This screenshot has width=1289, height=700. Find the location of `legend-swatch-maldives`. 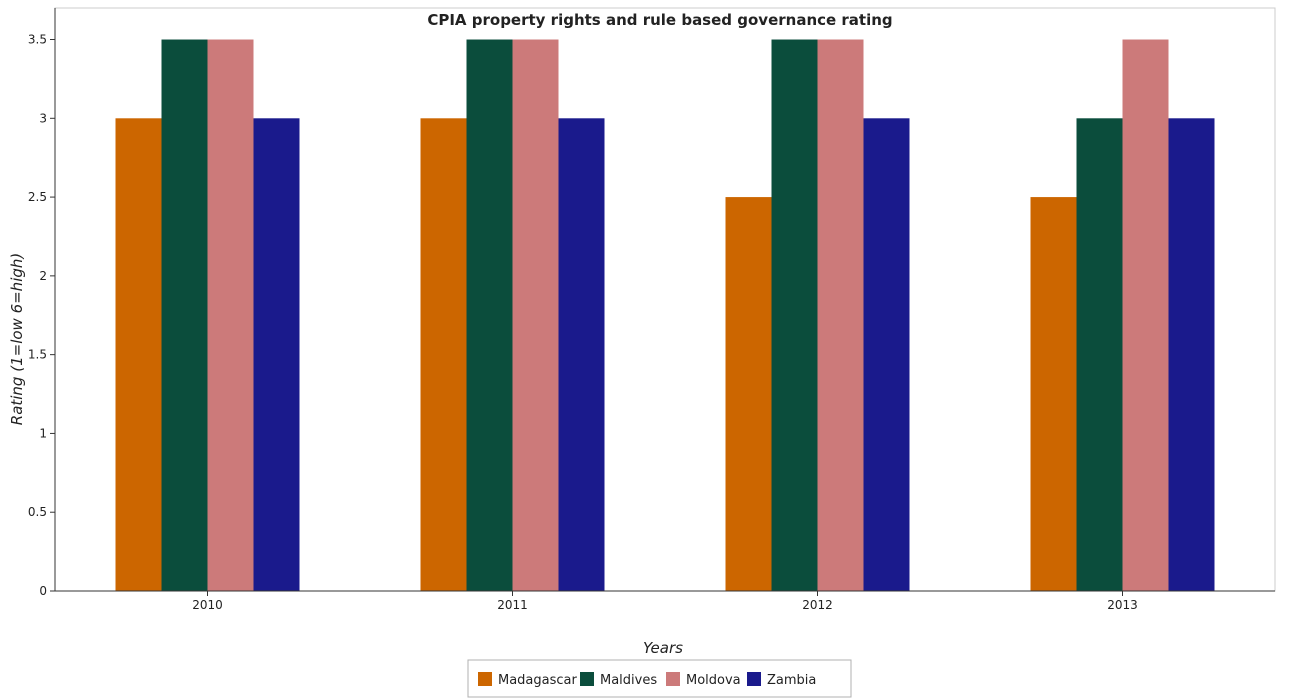

legend-swatch-maldives is located at coordinates (587, 679).